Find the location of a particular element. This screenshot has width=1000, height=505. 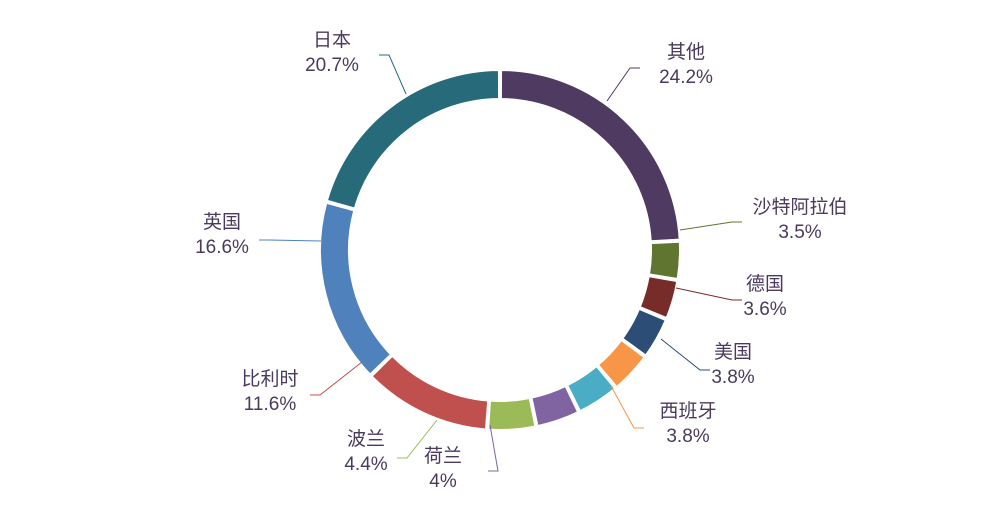

slice-value-label: 24.2% is located at coordinates (686, 77).